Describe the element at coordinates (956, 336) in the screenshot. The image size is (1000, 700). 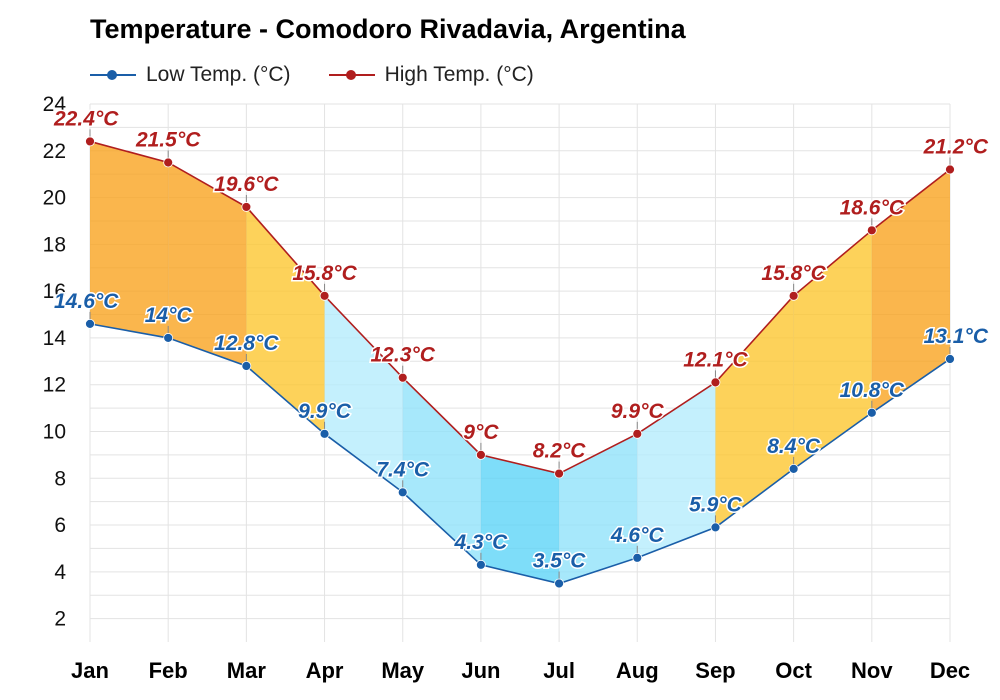
I see `data-label: 13.1°C` at that location.